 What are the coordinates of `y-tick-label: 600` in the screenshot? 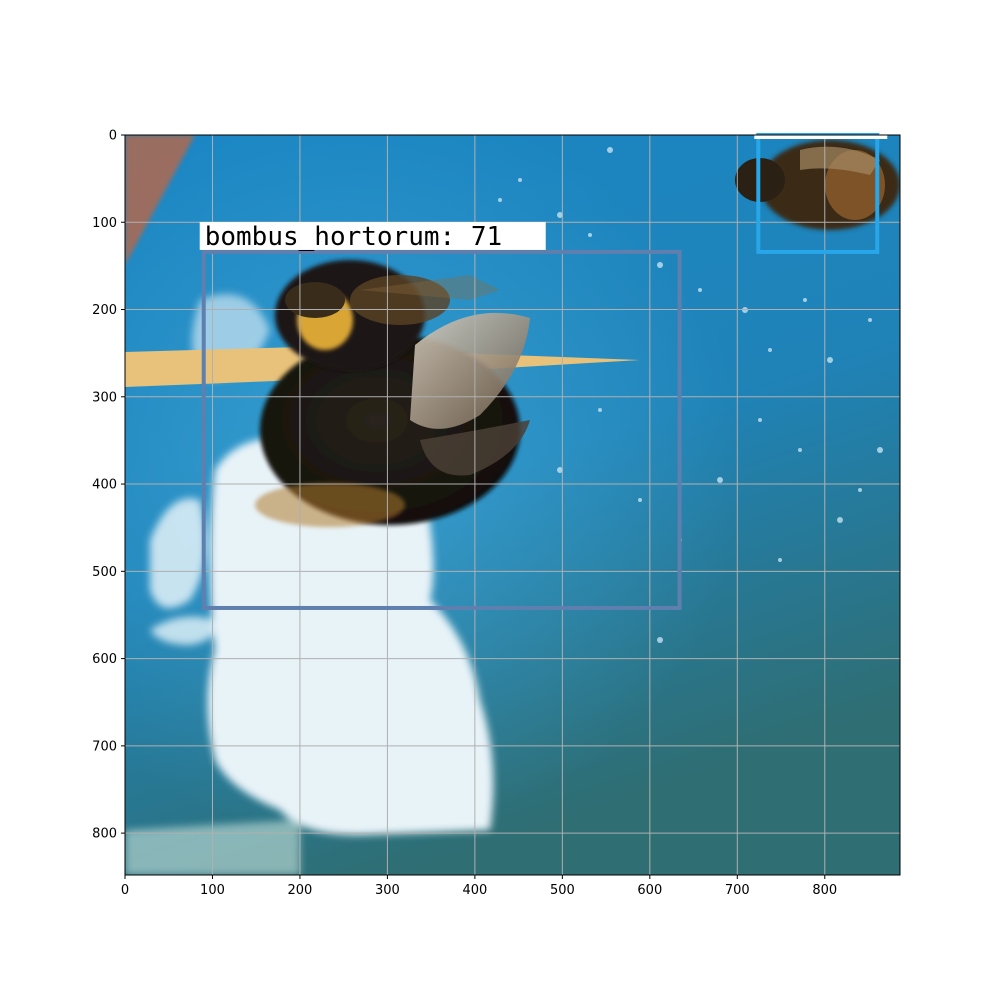 It's located at (104, 659).